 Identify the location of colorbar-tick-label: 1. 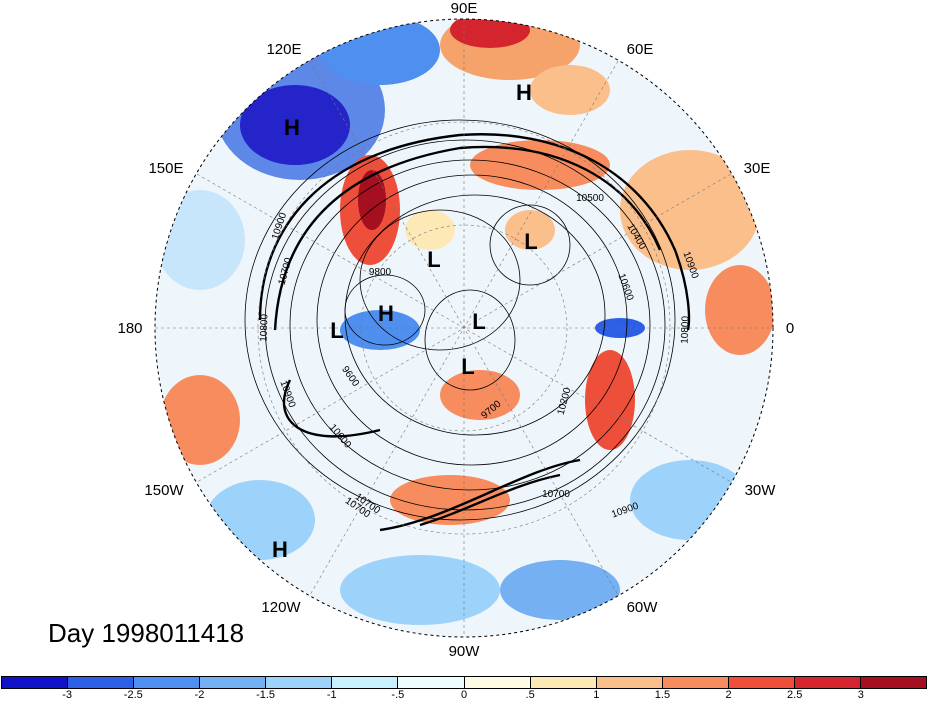
(596, 695).